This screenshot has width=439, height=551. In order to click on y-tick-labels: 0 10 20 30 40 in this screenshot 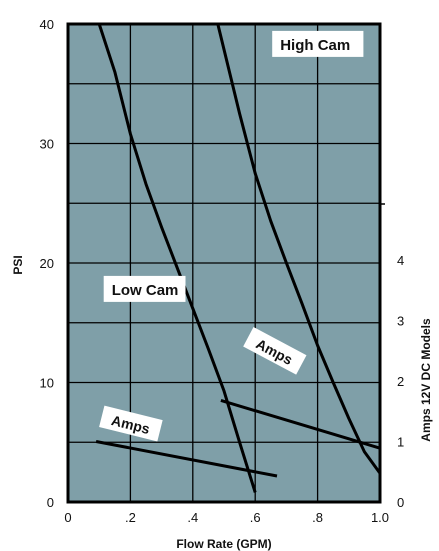, I will do `click(47, 263)`.